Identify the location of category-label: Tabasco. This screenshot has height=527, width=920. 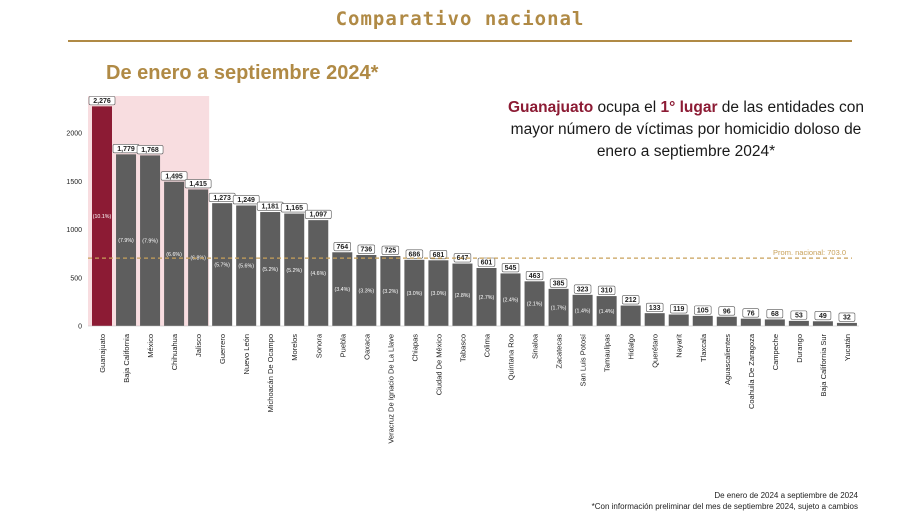
(462, 348).